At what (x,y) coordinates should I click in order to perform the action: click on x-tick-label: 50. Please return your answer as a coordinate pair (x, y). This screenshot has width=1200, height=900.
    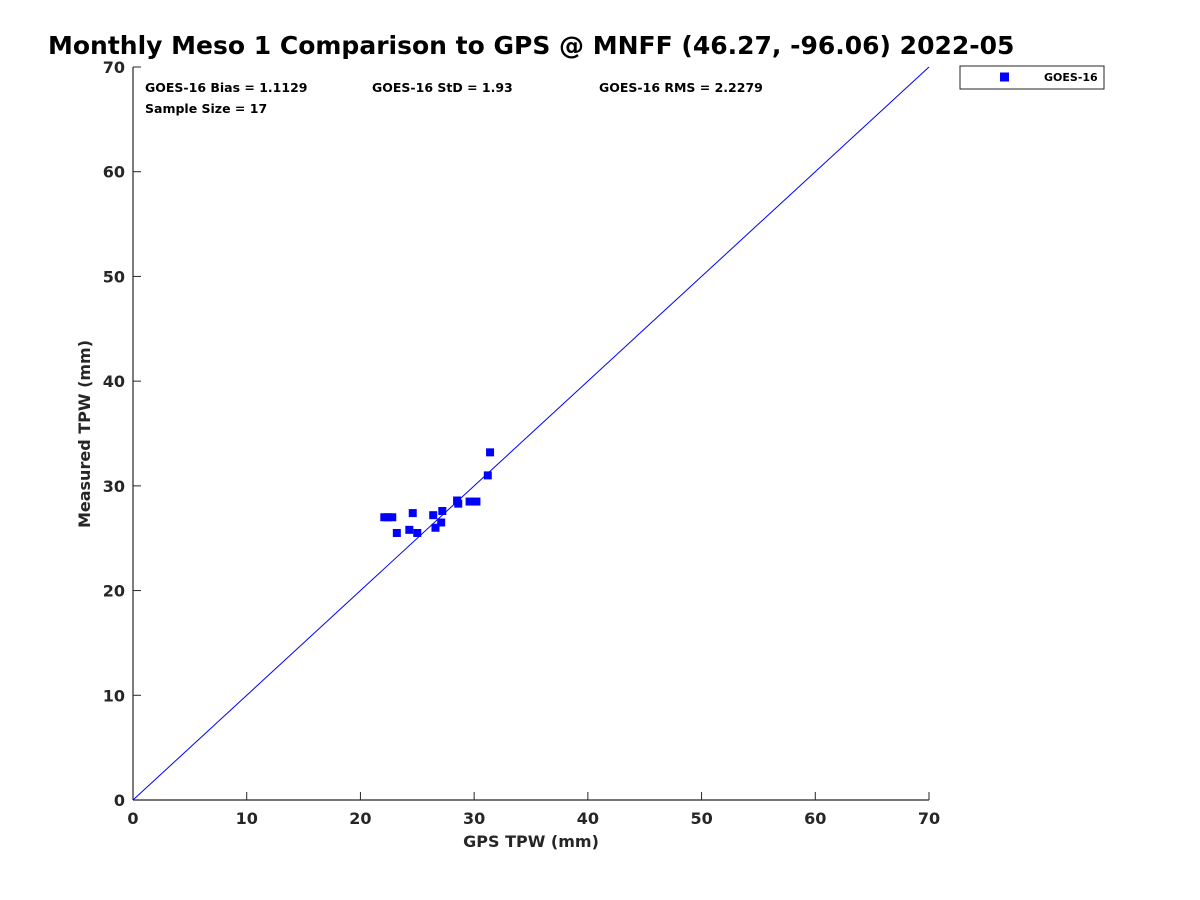
    Looking at the image, I should click on (701, 818).